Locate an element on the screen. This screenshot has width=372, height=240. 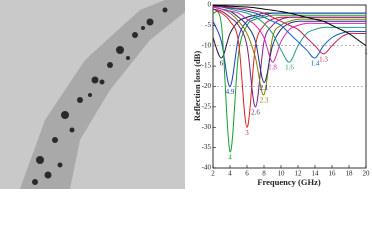
x-tick-label: 14 is located at coordinates (316, 174).